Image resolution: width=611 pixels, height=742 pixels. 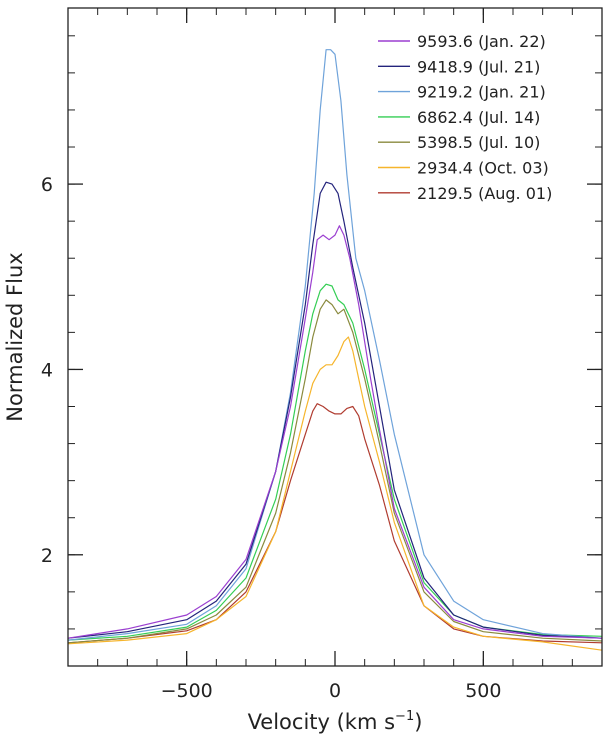 I want to click on legend-label-2: 9219.2 (Jan. 21), so click(x=481, y=92).